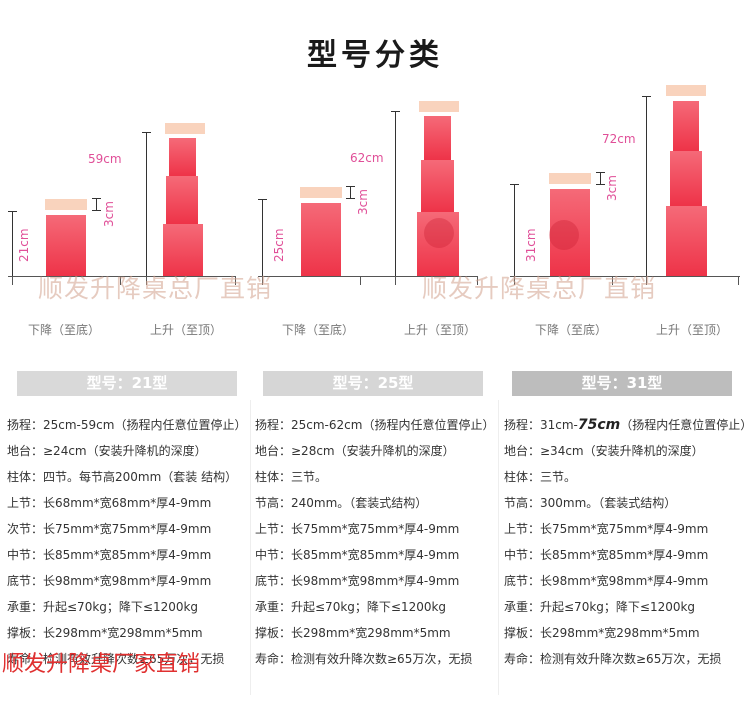 This screenshot has height=702, width=750. Describe the element at coordinates (279, 245) in the screenshot. I see `height-label: 25cm` at that location.